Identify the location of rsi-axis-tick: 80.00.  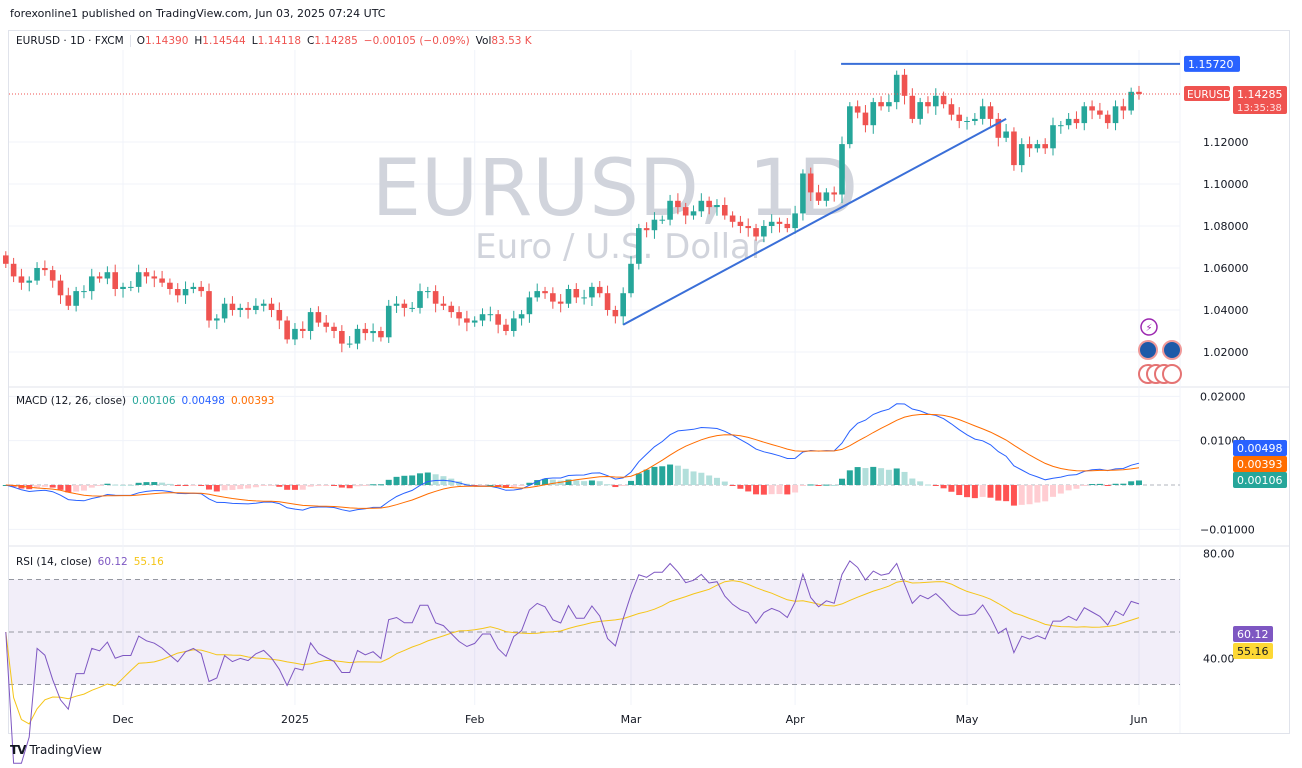
(1219, 553).